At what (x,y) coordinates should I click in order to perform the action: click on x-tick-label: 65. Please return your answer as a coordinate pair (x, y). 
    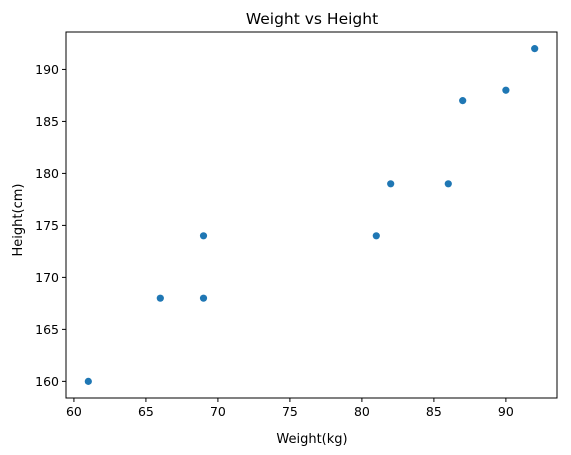
    Looking at the image, I should click on (146, 411).